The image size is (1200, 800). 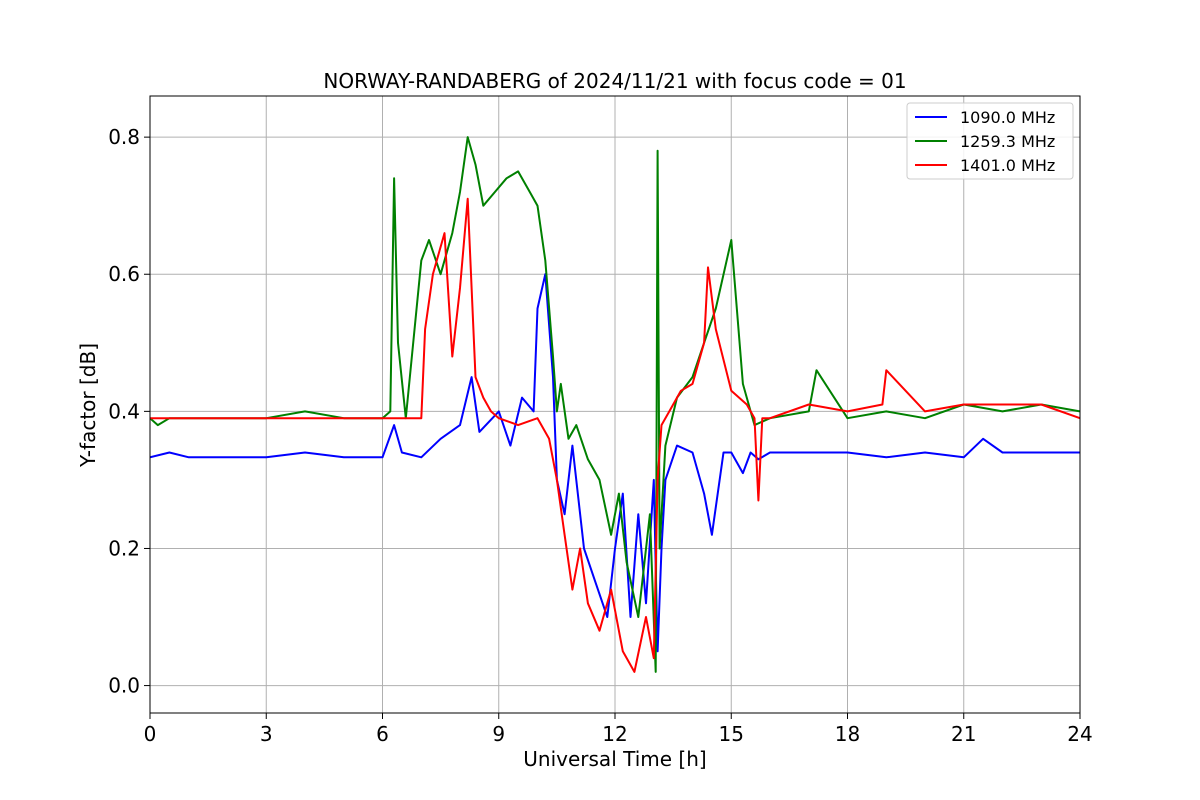 I want to click on y-axis-label: Y-factor [dB], so click(x=88, y=405).